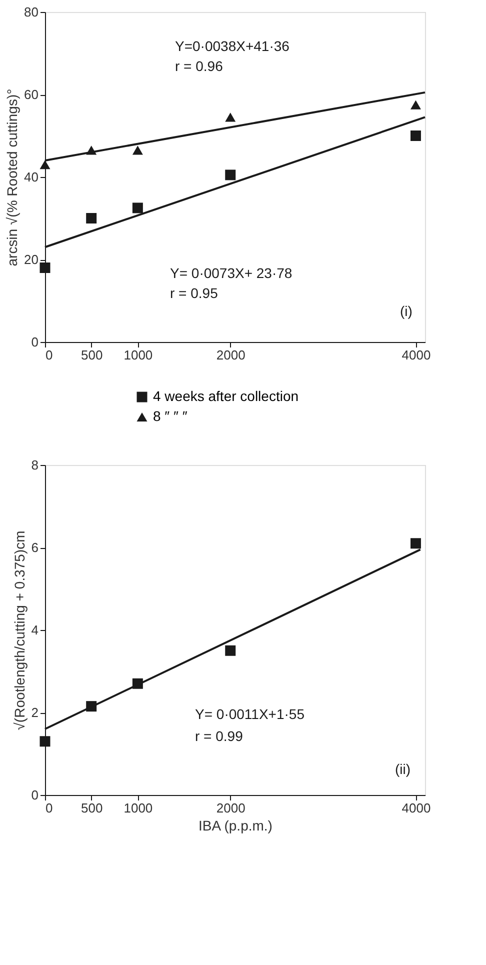 The width and height of the screenshot is (486, 965). Describe the element at coordinates (31, 259) in the screenshot. I see `y-tick-label: 20` at that location.